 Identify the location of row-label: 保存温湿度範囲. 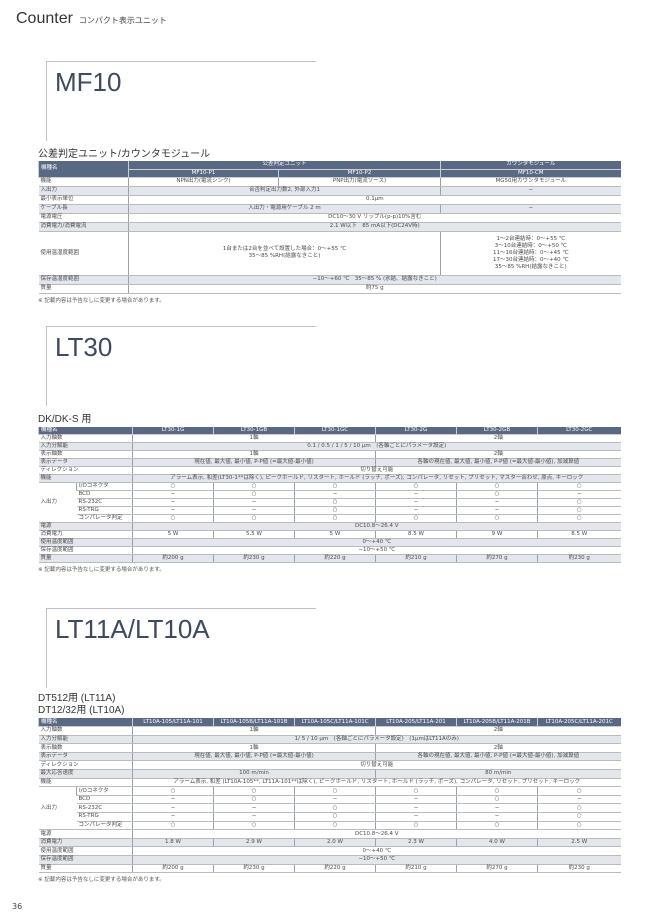
(83, 280).